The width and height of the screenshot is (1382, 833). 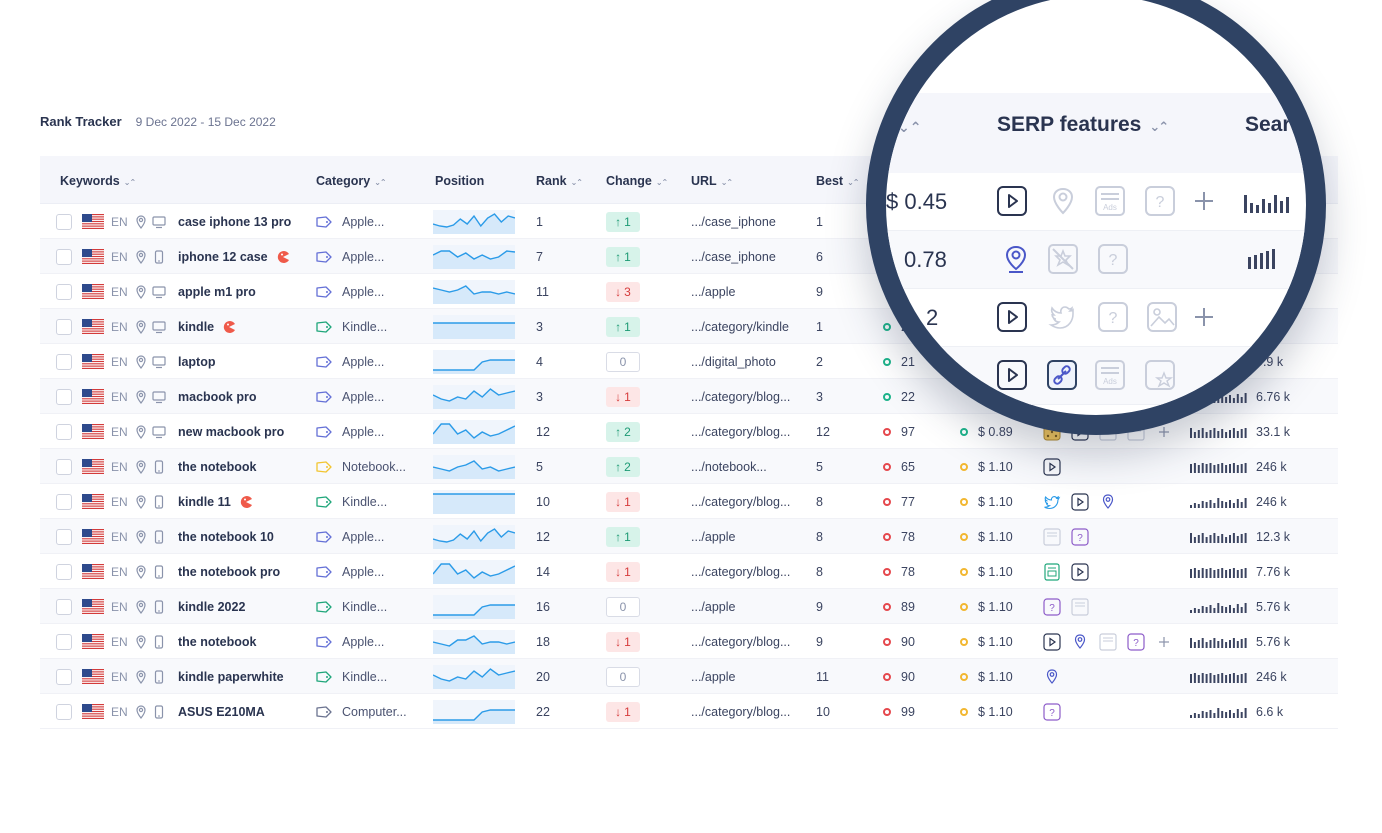 I want to click on keyword-cell: ASUS E210MA, so click(x=221, y=711).